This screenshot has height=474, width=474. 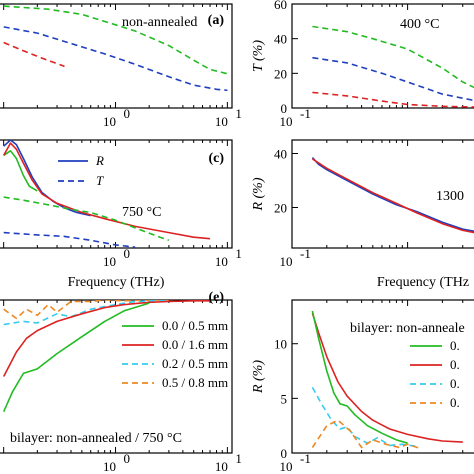 What do you see at coordinates (216, 20) in the screenshot?
I see `panel-label: (a)` at bounding box center [216, 20].